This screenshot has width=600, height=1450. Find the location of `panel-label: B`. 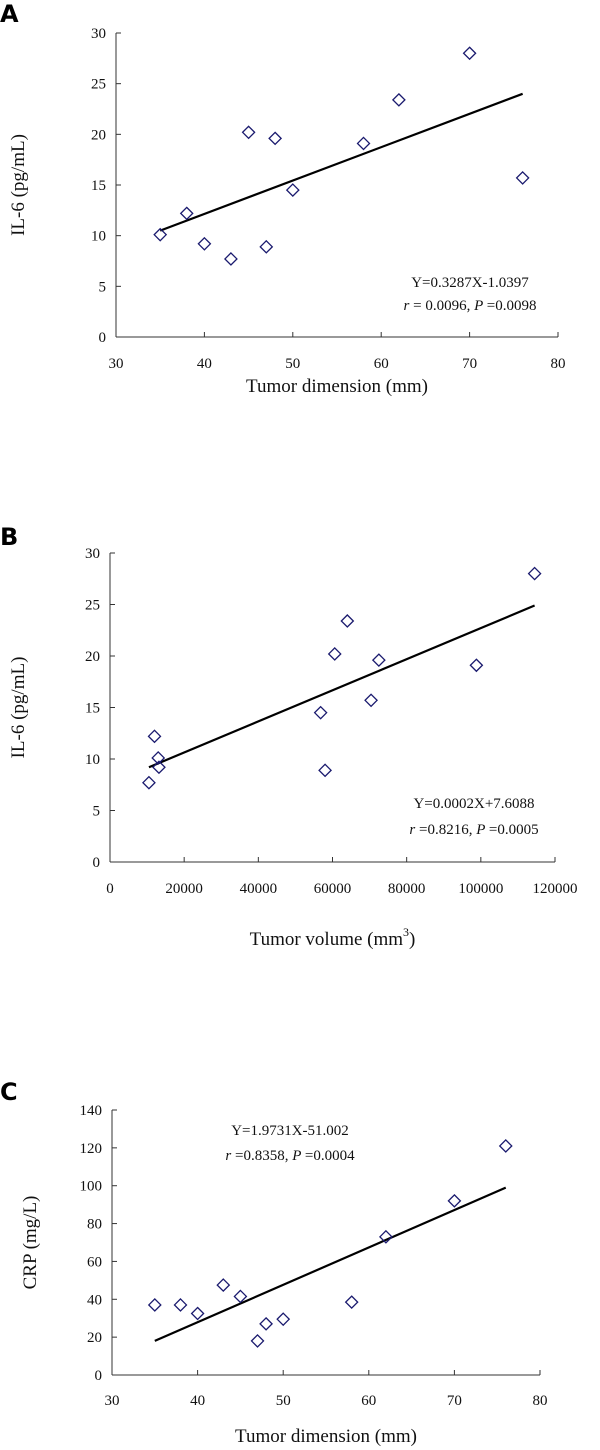

panel-label: B is located at coordinates (9, 537).